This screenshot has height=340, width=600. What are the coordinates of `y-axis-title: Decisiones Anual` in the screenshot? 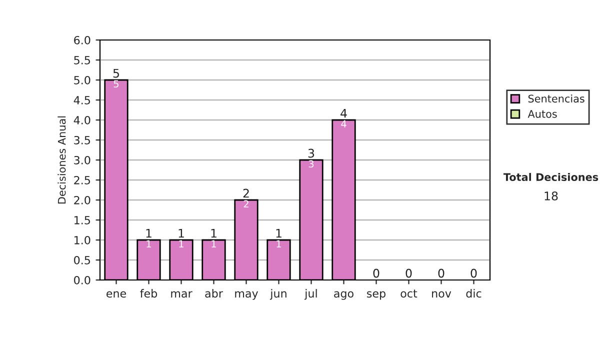 It's located at (62, 160).